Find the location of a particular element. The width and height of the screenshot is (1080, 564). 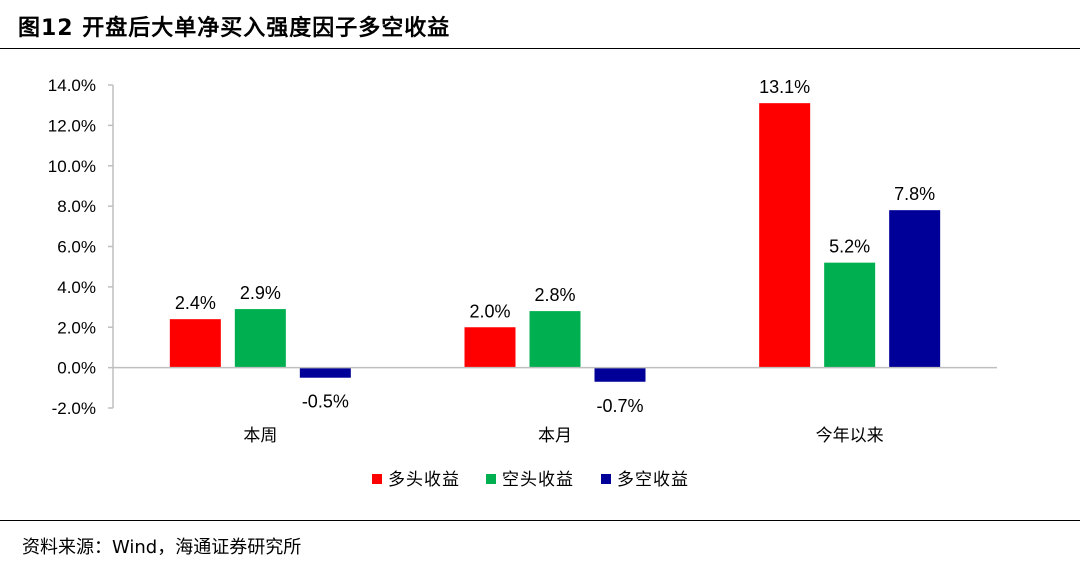

data-label: 7.8% is located at coordinates (914, 194).